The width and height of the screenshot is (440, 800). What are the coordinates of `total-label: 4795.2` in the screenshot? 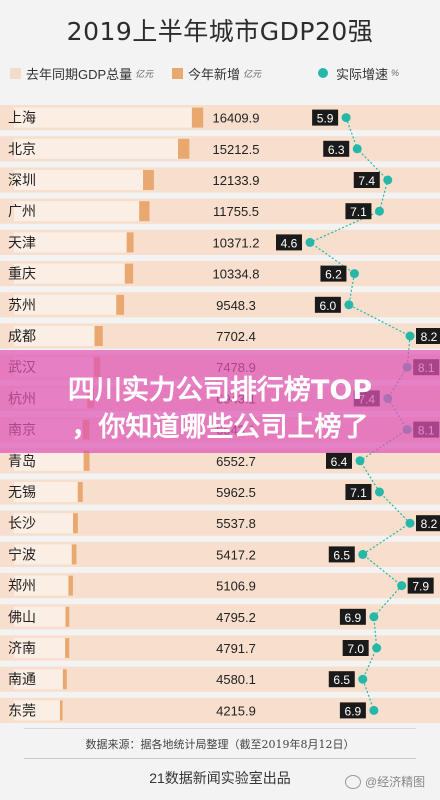 It's located at (236, 617).